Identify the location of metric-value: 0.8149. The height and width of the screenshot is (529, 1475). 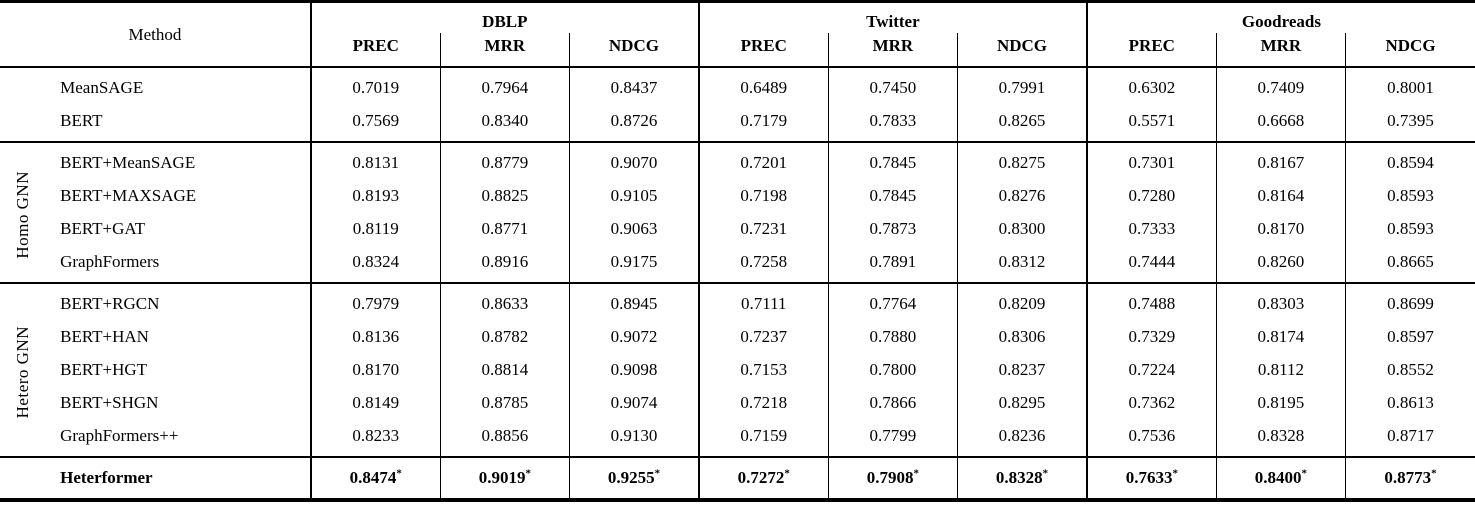
(376, 402).